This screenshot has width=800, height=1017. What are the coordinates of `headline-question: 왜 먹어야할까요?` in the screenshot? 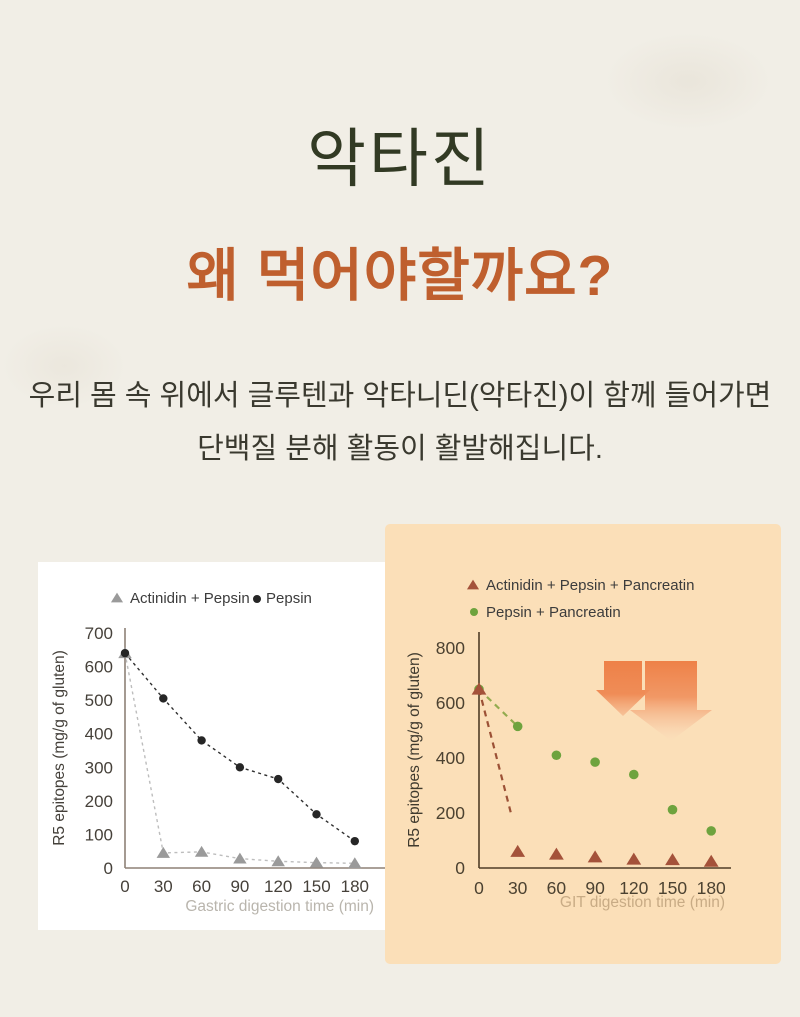 It's located at (400, 276).